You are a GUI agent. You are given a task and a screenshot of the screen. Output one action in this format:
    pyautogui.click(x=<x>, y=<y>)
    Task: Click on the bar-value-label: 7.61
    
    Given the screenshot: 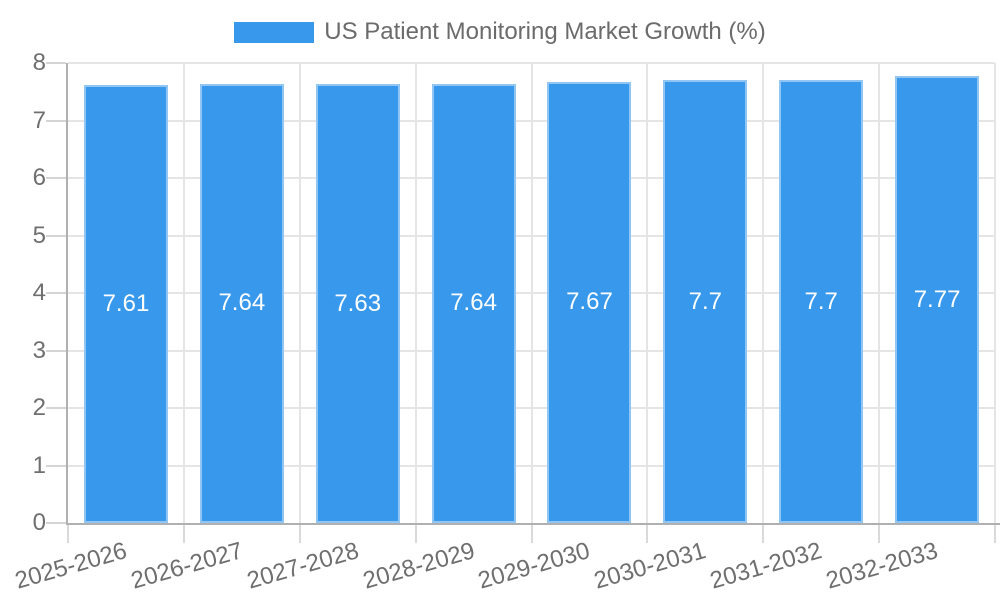 What is the action you would take?
    pyautogui.click(x=126, y=304)
    